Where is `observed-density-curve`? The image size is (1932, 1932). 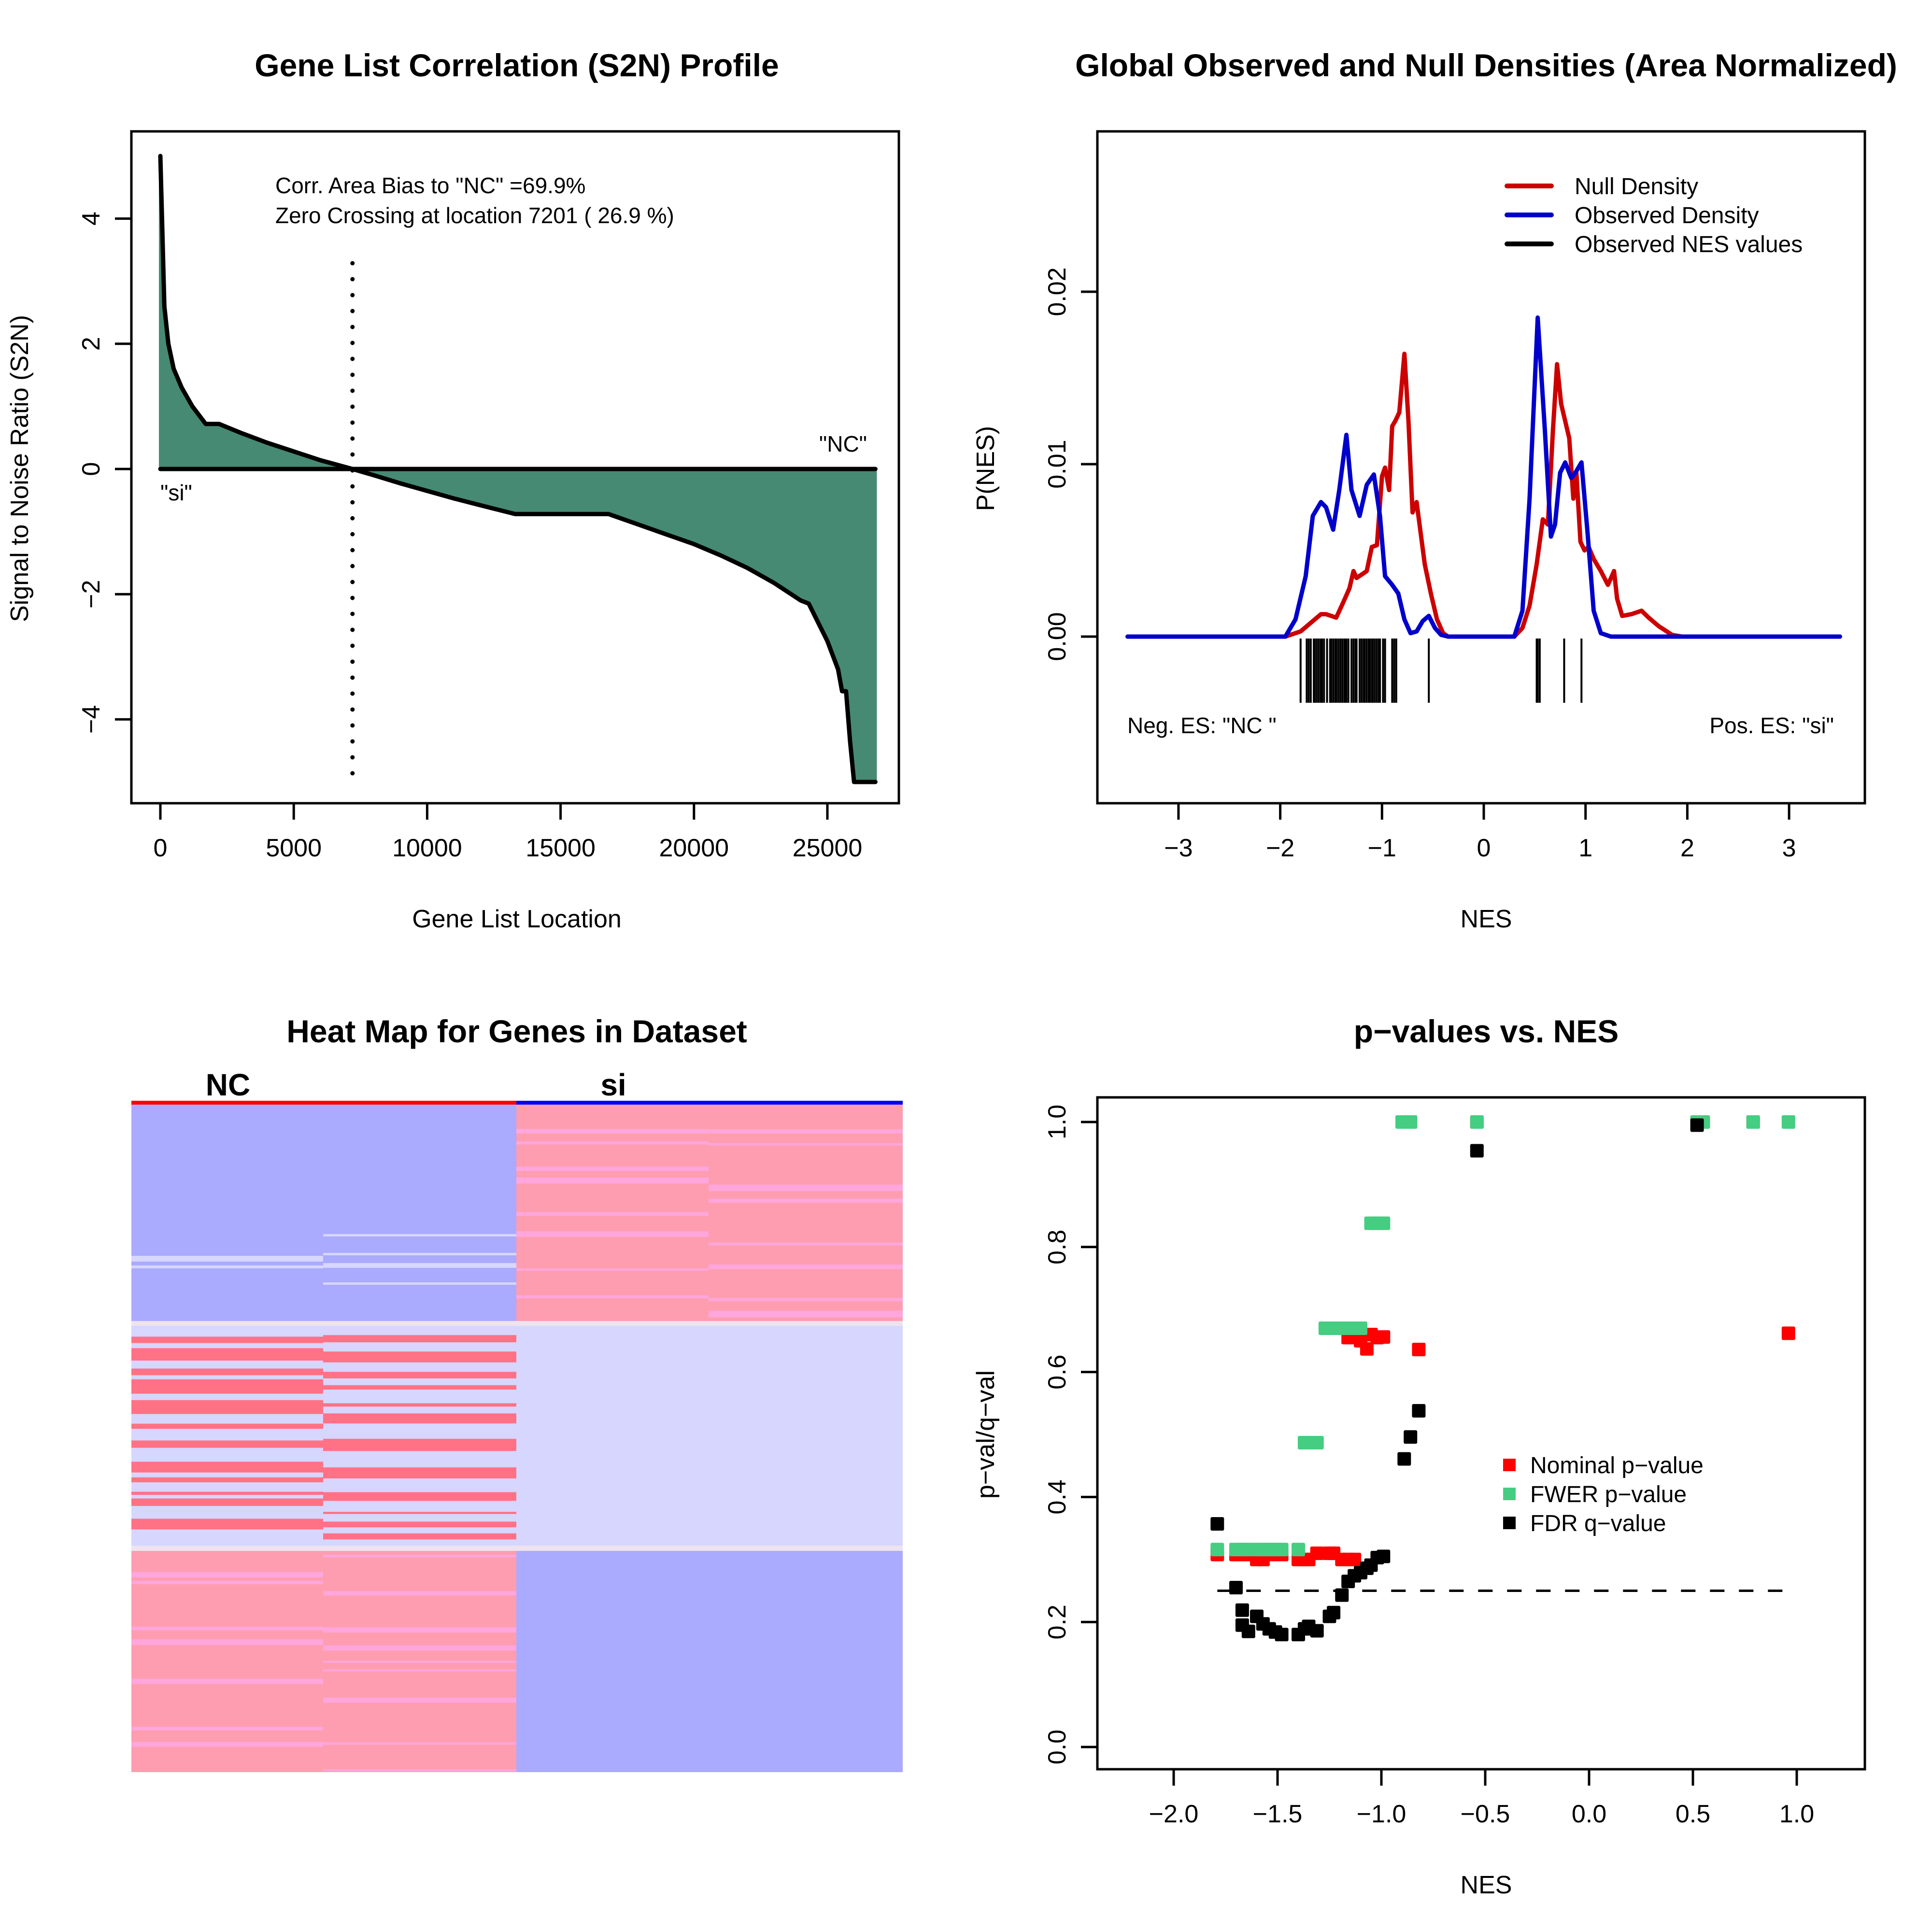 observed-density-curve is located at coordinates (1483, 477).